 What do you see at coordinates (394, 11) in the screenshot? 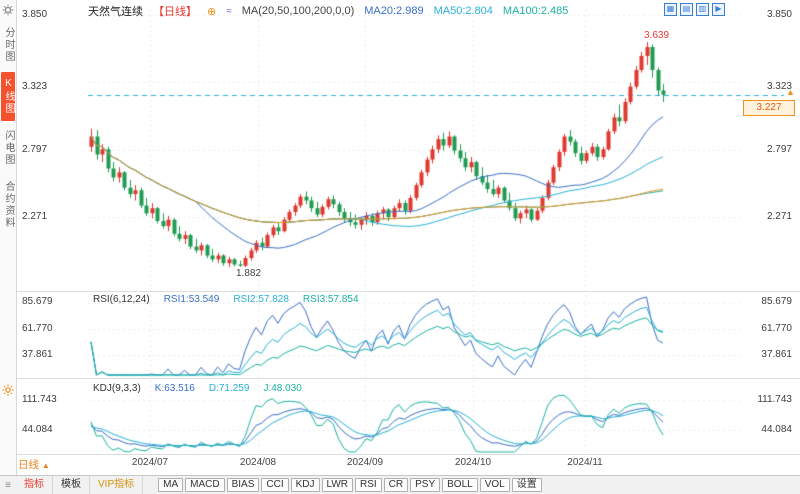
I see `ma20-value: MA20:2.989` at bounding box center [394, 11].